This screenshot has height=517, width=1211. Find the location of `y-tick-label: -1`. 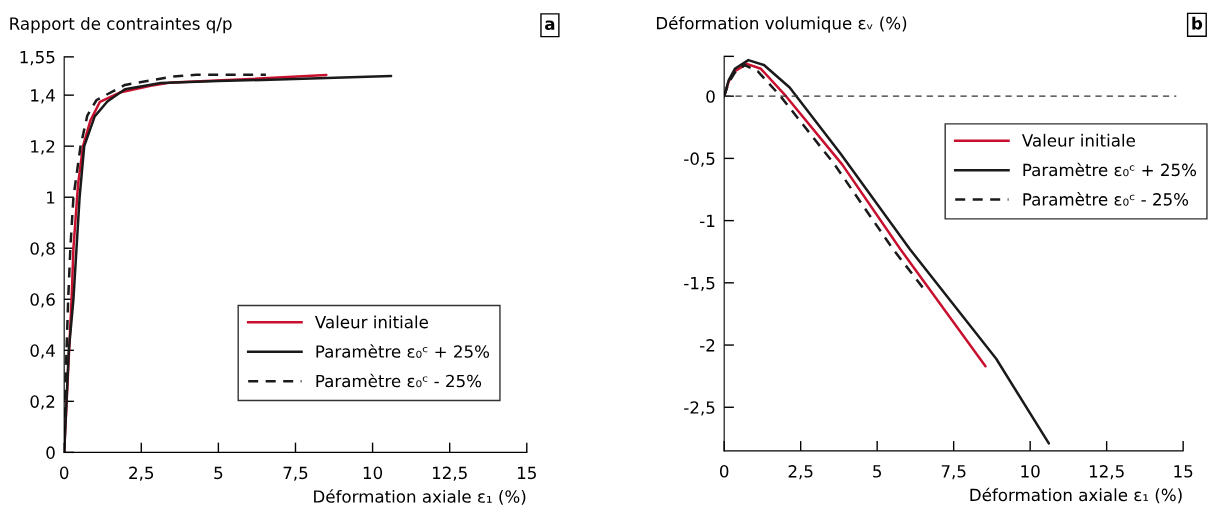

y-tick-label: -1 is located at coordinates (707, 220).